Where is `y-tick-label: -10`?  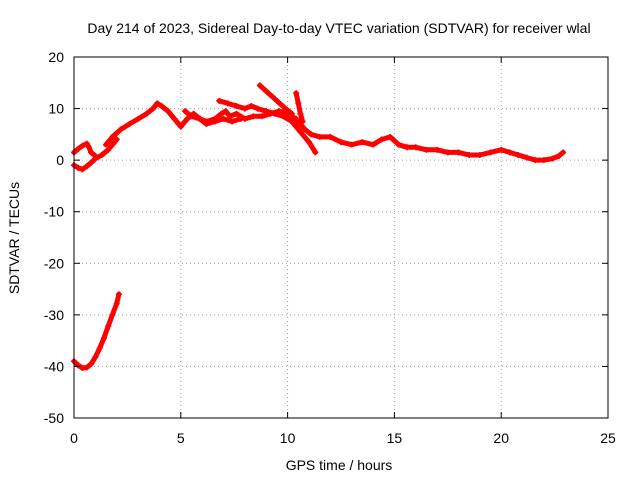 y-tick-label: -10 is located at coordinates (54, 212).